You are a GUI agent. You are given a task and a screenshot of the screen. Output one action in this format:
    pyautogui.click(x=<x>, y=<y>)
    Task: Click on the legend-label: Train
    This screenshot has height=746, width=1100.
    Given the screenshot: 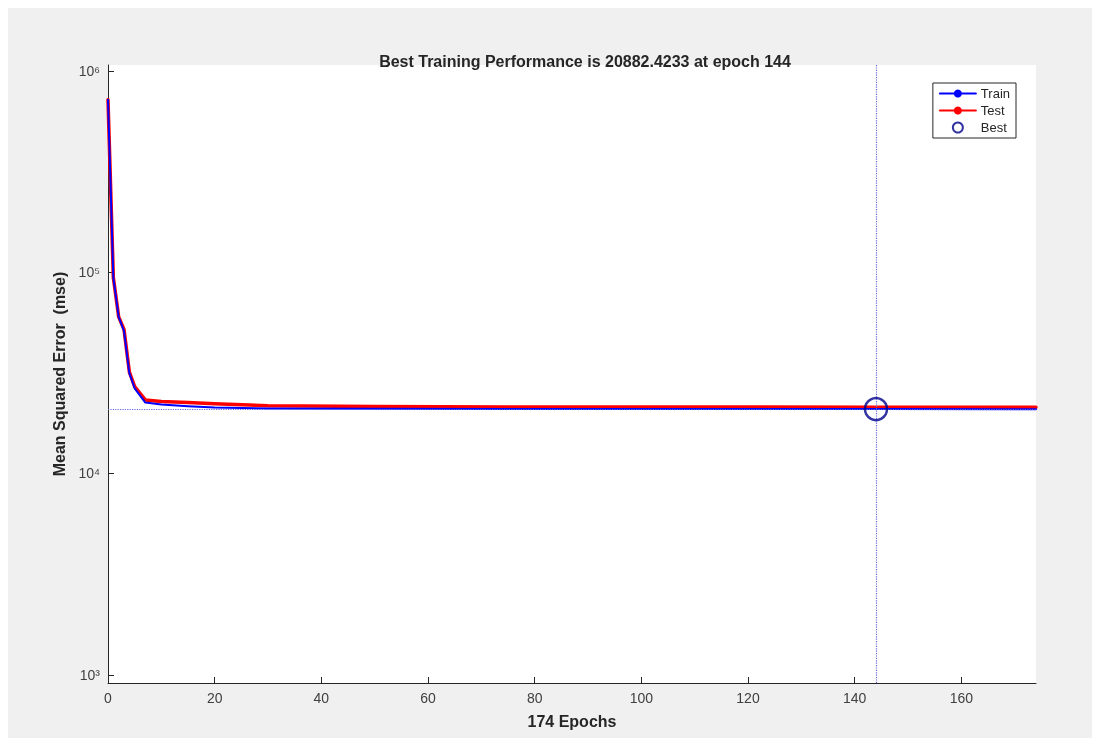 What is the action you would take?
    pyautogui.click(x=995, y=93)
    